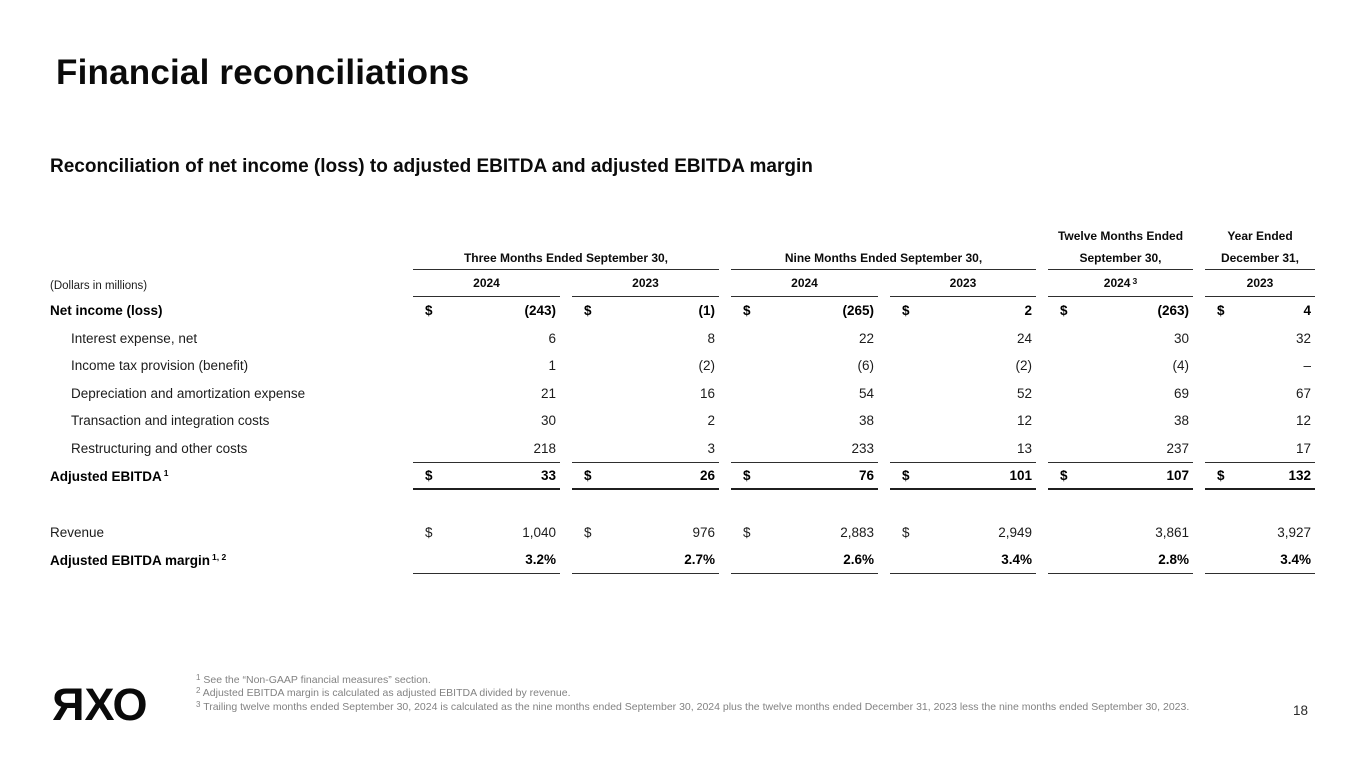 The image size is (1365, 768). I want to click on table-cell: 32, so click(1303, 338).